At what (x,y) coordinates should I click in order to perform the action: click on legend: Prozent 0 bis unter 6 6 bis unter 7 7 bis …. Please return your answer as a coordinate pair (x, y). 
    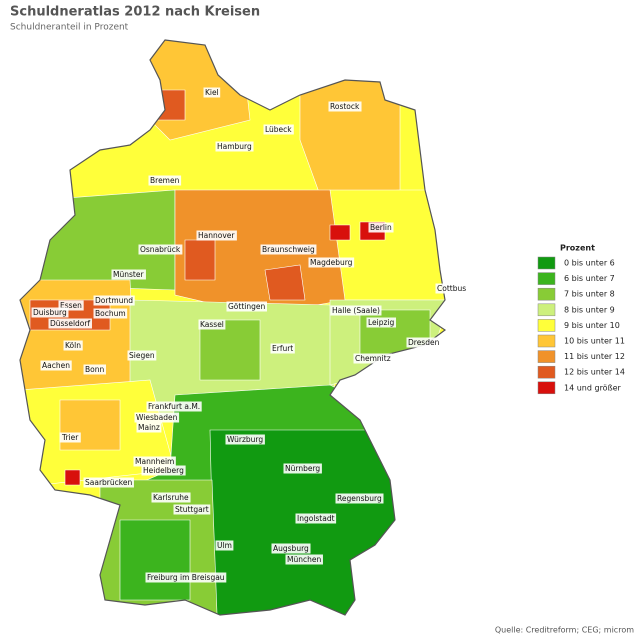
    Looking at the image, I should click on (581, 319).